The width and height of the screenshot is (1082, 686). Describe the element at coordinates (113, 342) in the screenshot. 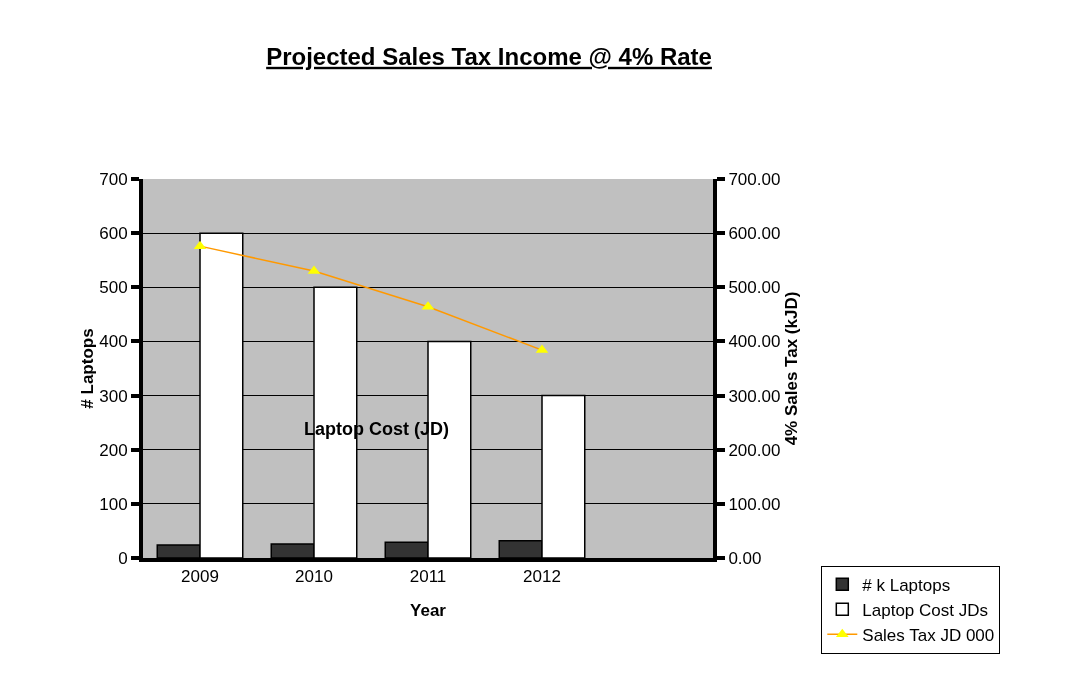

I see `y-tick-label: 400` at that location.